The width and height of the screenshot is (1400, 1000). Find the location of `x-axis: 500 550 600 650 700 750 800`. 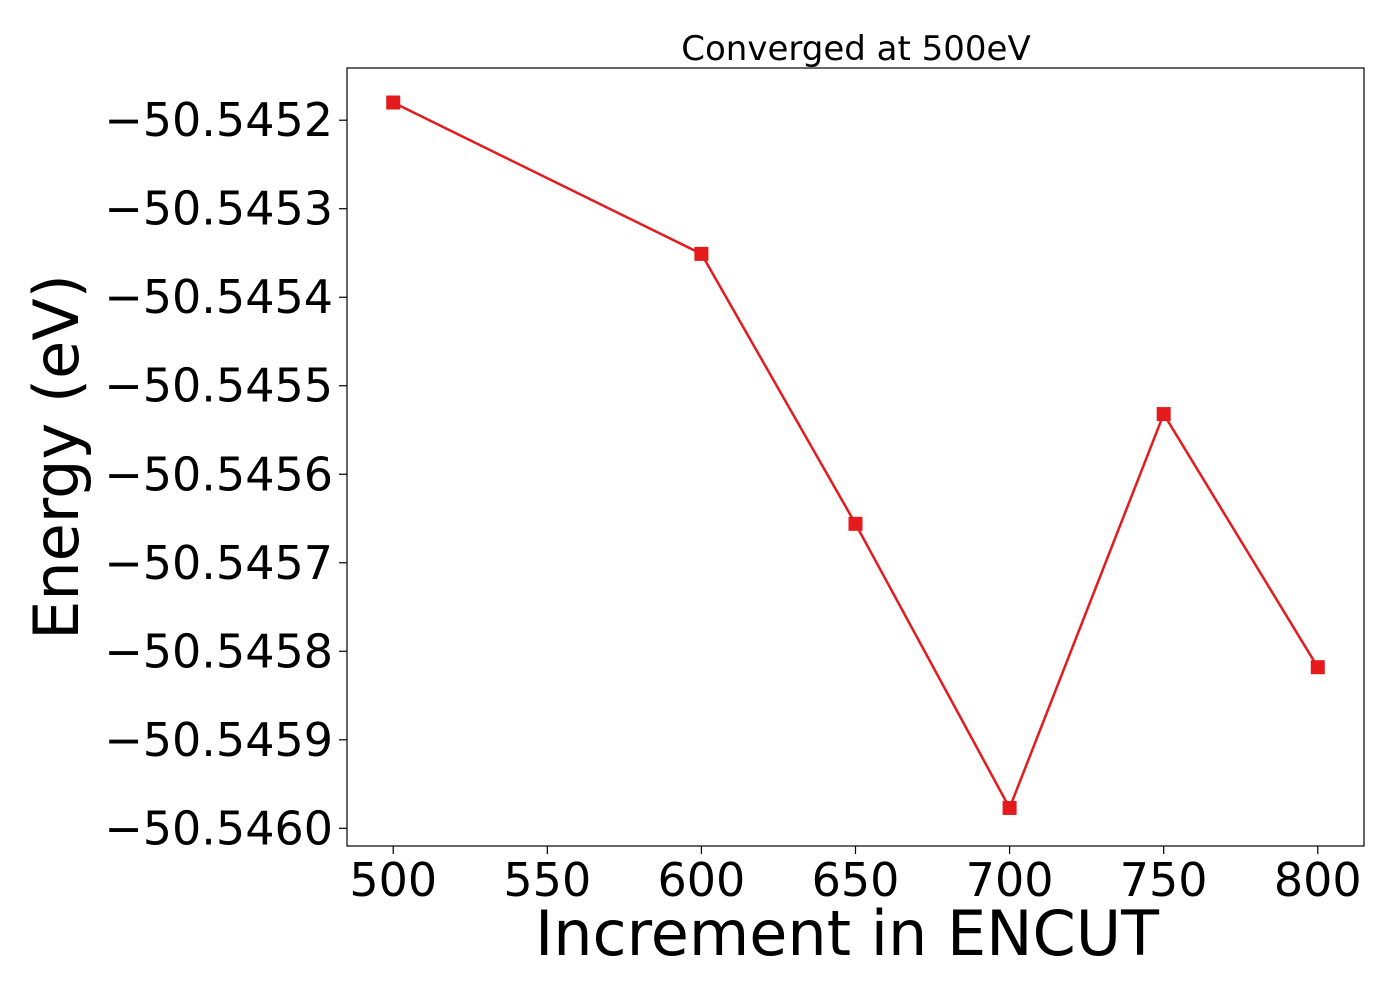

x-axis: 500 550 600 650 700 750 800 is located at coordinates (855, 876).